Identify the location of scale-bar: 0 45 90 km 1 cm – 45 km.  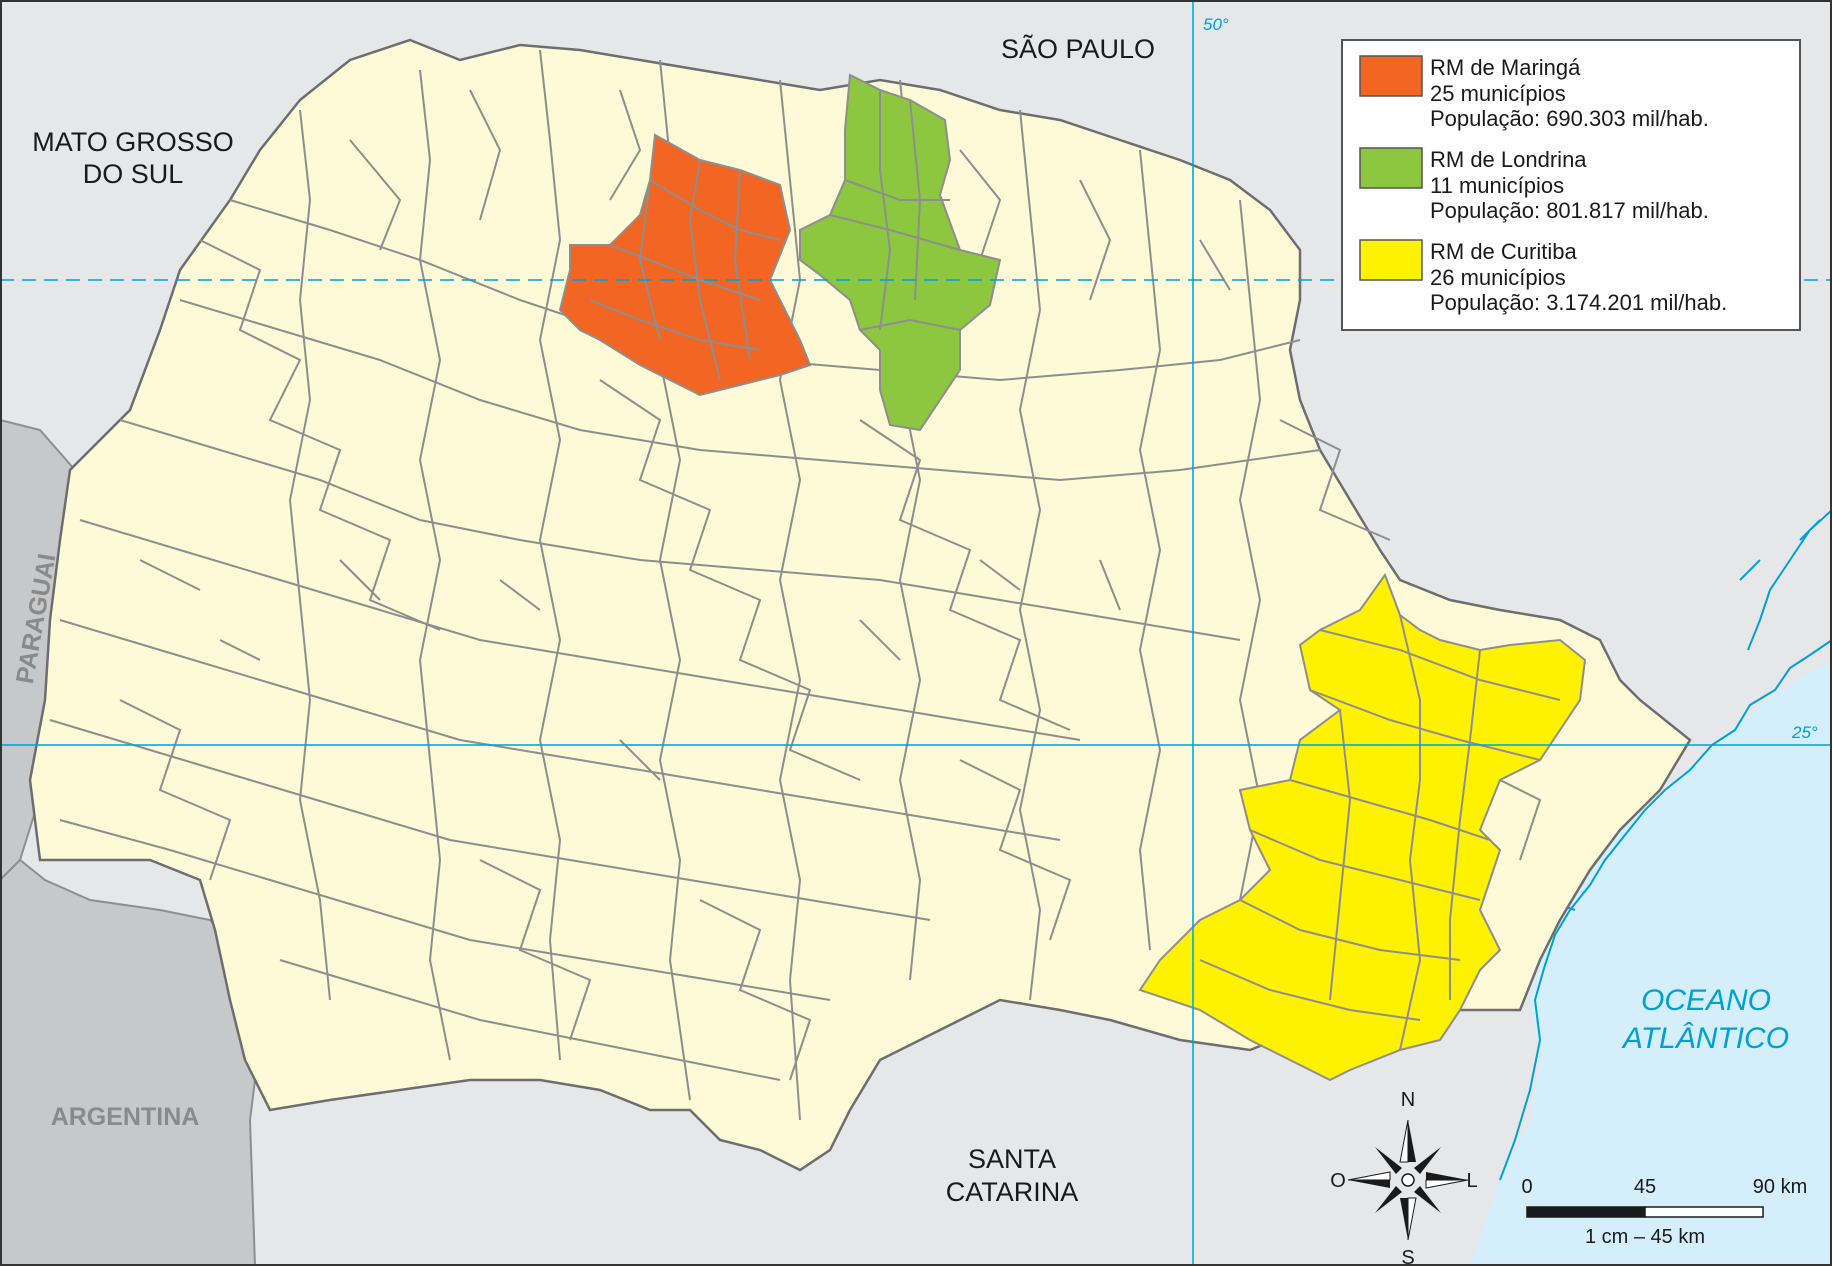
(1664, 1212).